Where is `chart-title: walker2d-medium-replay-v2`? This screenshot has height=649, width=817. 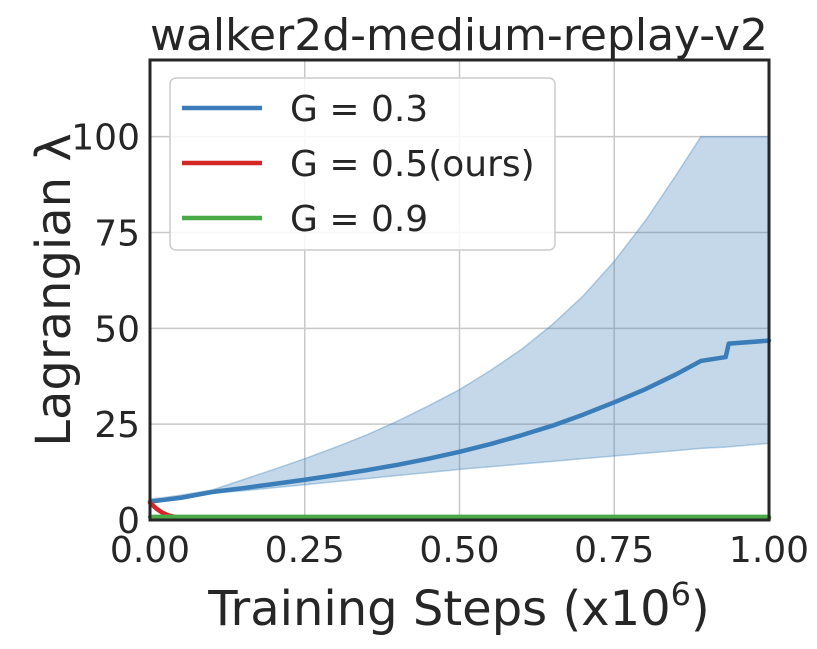
chart-title: walker2d-medium-replay-v2 is located at coordinates (459, 35).